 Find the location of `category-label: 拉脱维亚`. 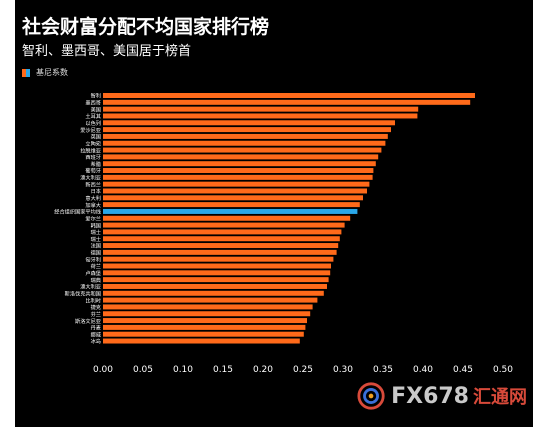

category-label: 拉脱维亚 is located at coordinates (90, 150).